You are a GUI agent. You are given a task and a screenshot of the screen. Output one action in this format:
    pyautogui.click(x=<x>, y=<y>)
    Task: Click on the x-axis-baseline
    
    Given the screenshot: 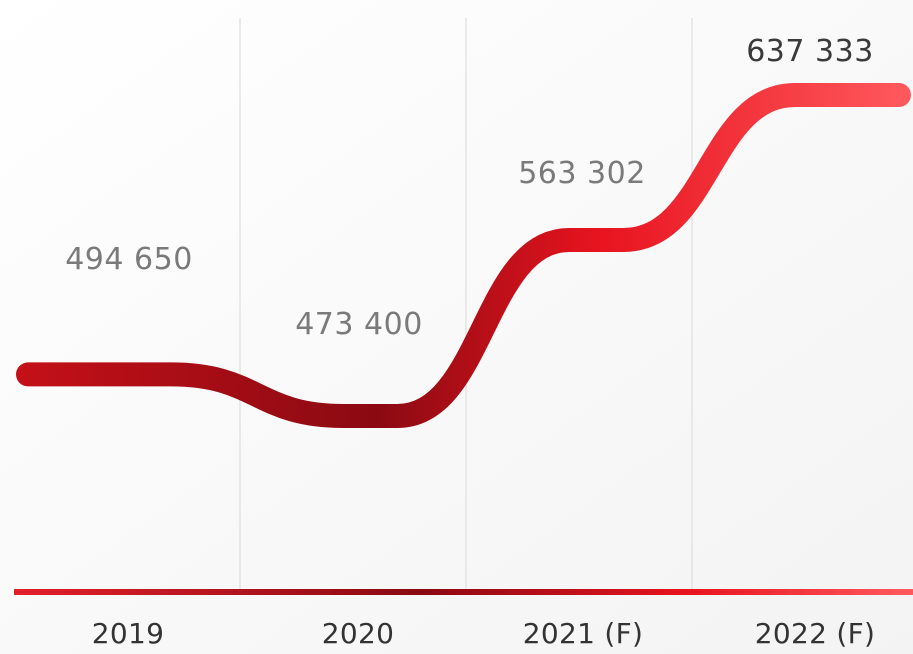 What is the action you would take?
    pyautogui.click(x=463, y=592)
    